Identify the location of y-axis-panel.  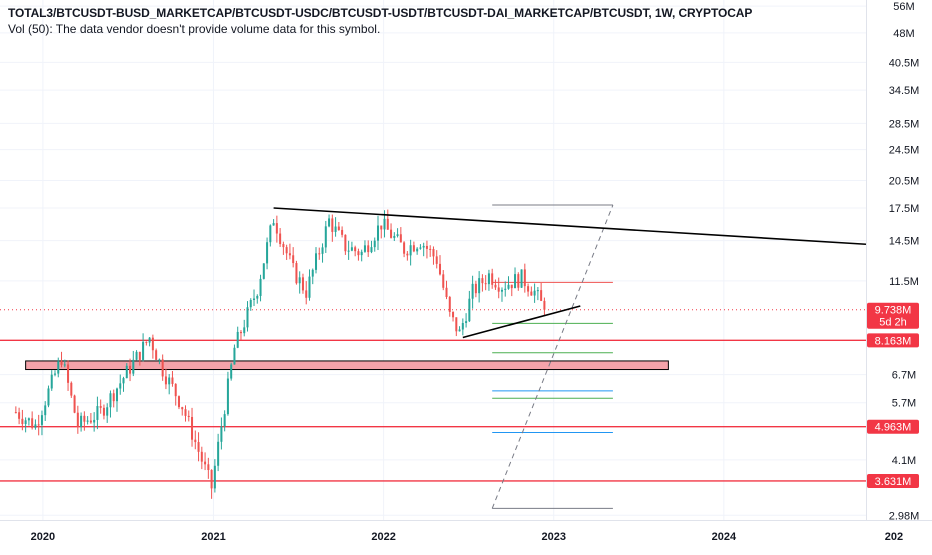
(899, 275).